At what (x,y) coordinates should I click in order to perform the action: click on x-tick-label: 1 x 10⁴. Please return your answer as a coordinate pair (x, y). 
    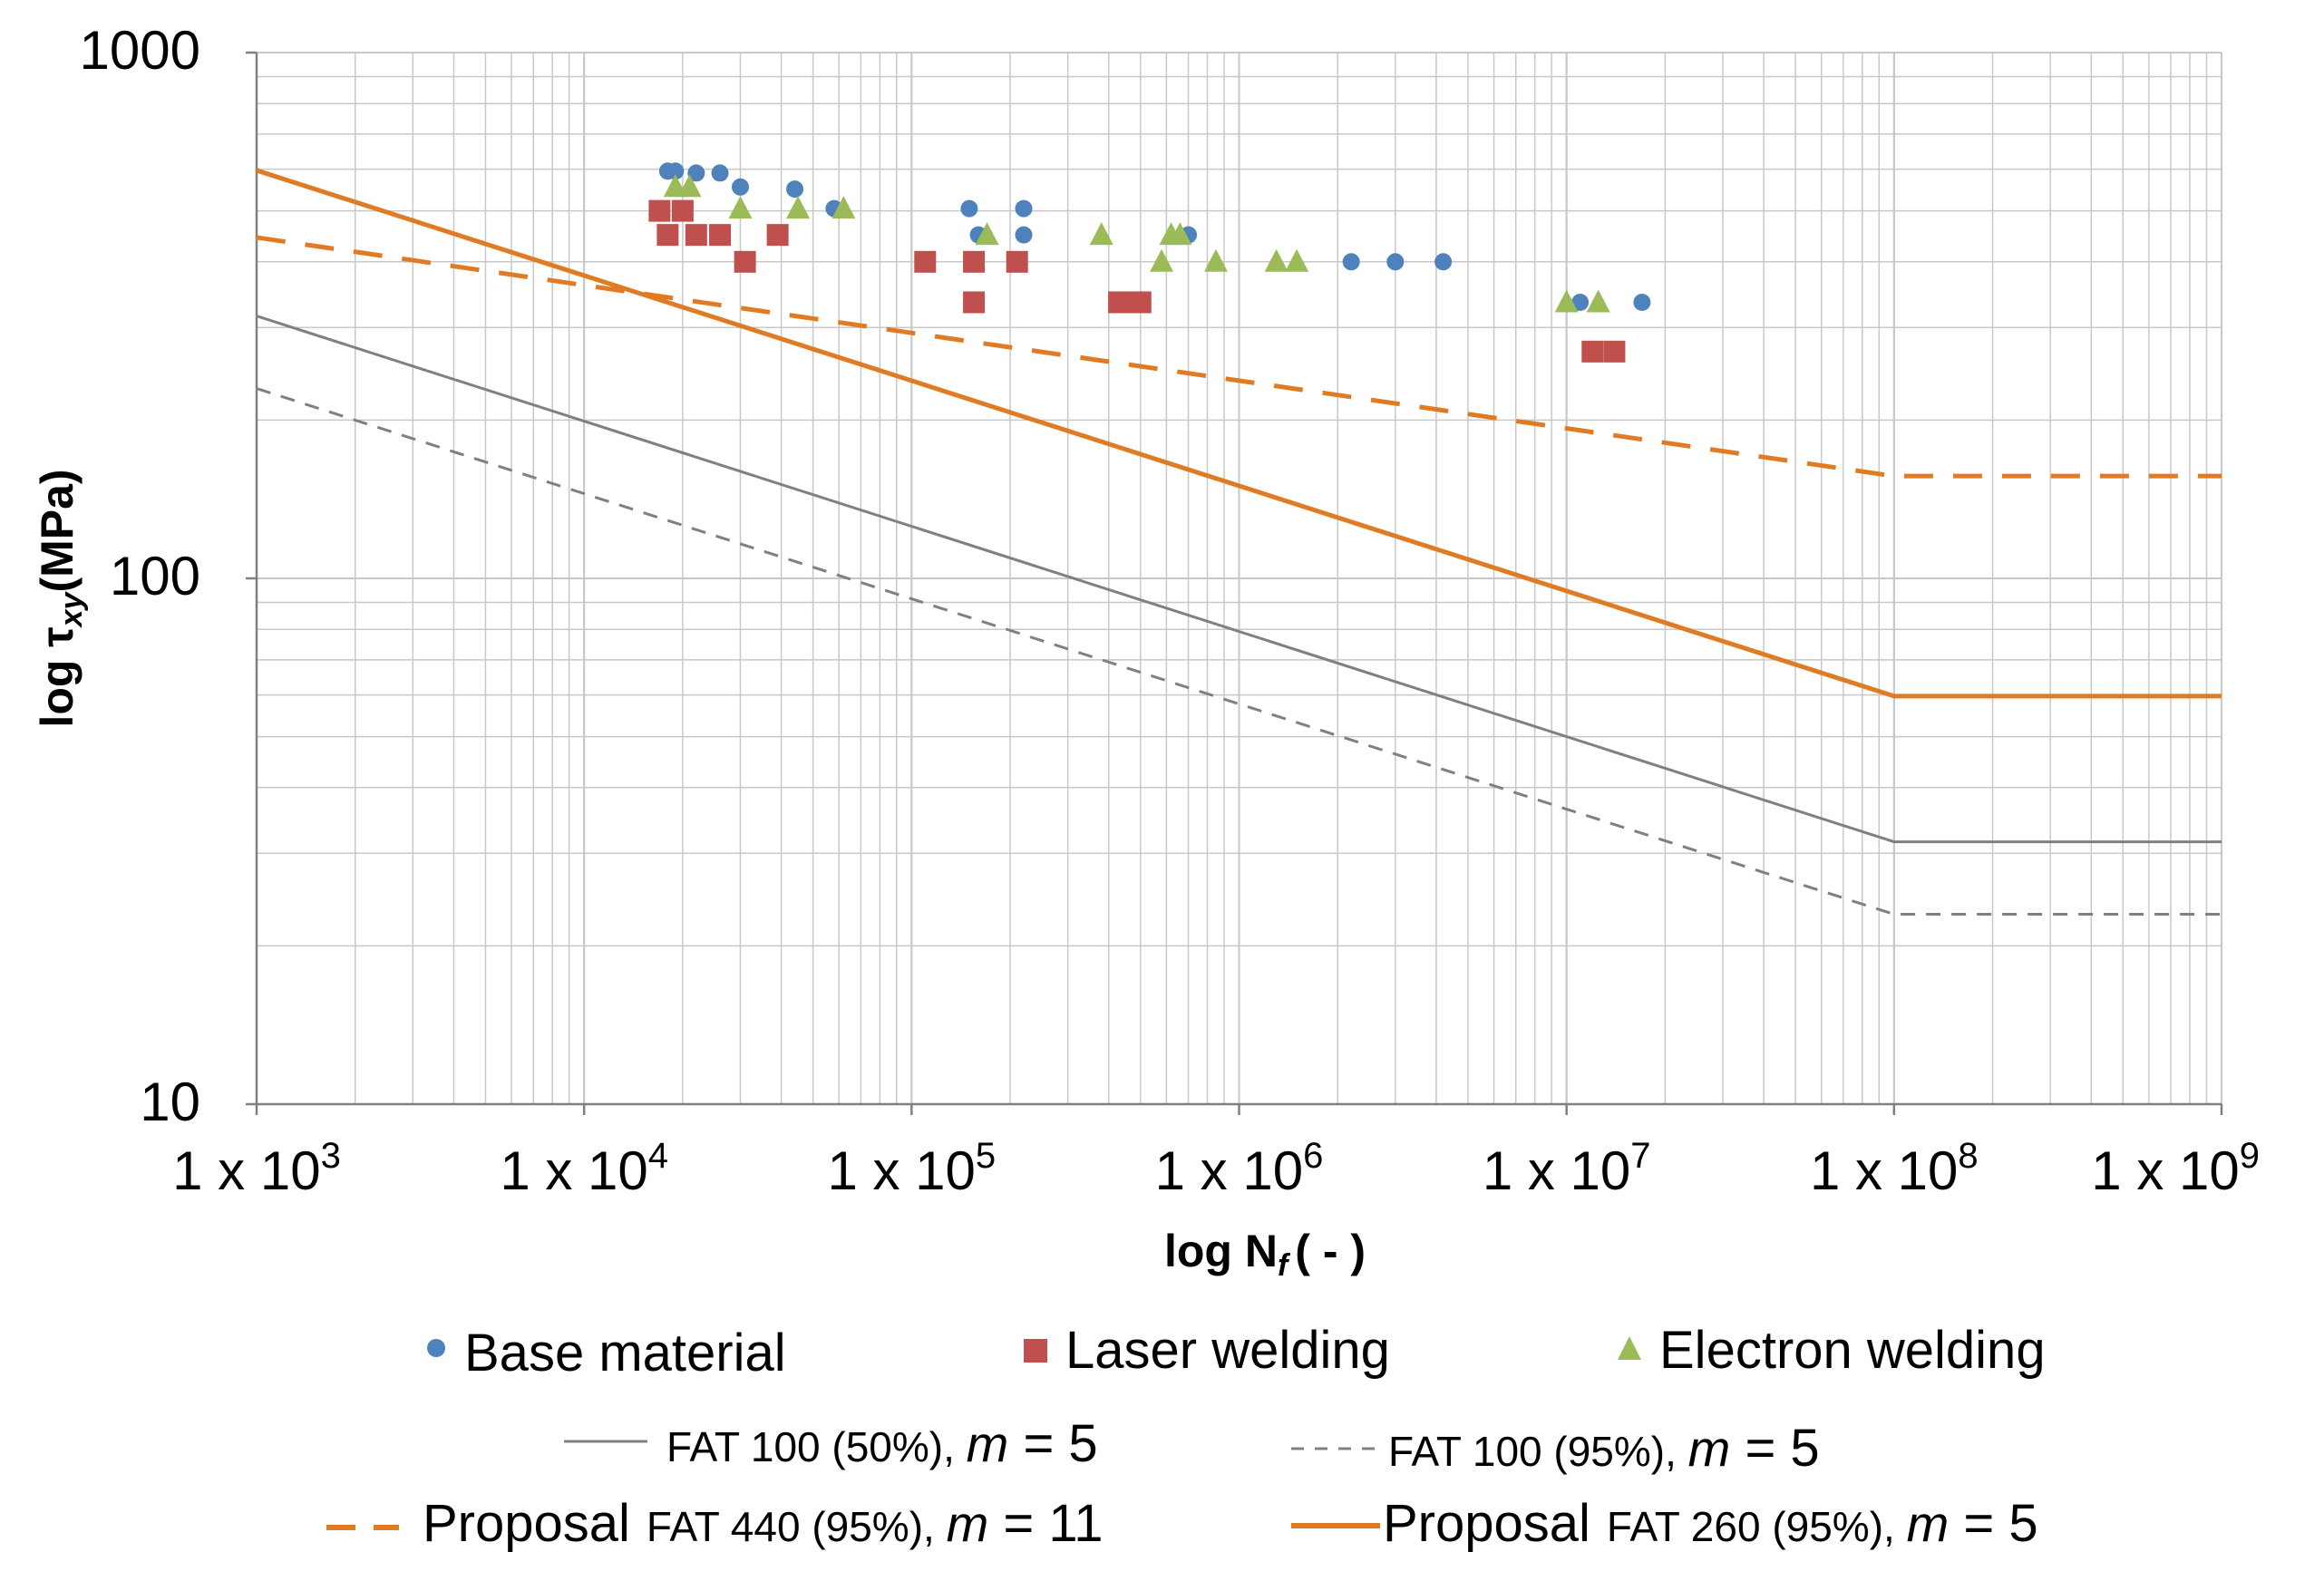
    Looking at the image, I should click on (584, 1168).